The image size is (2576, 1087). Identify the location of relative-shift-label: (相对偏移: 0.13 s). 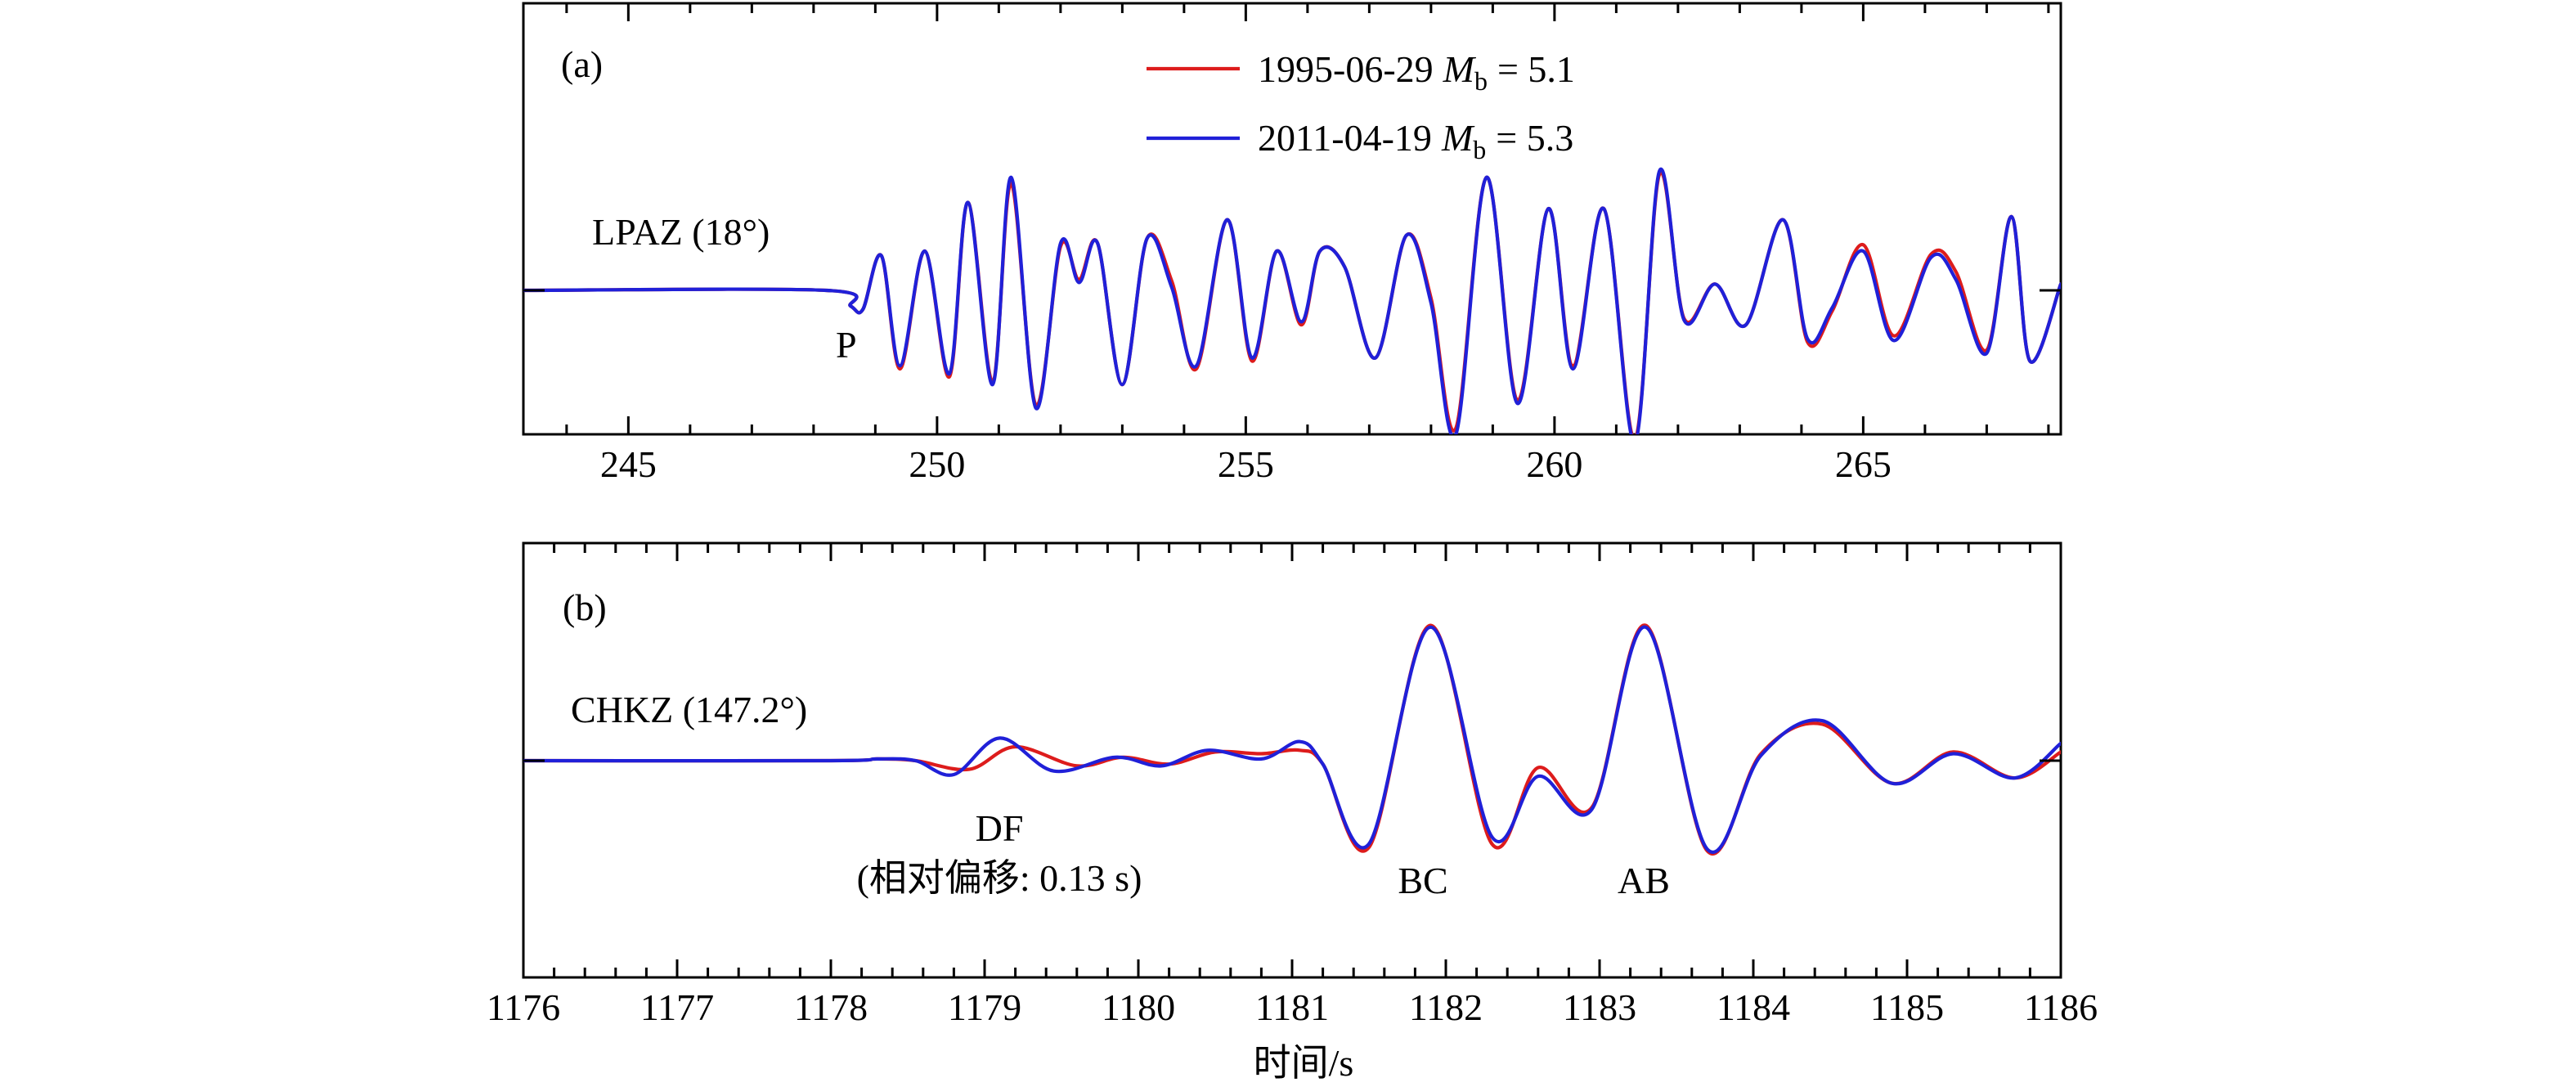
(1000, 878).